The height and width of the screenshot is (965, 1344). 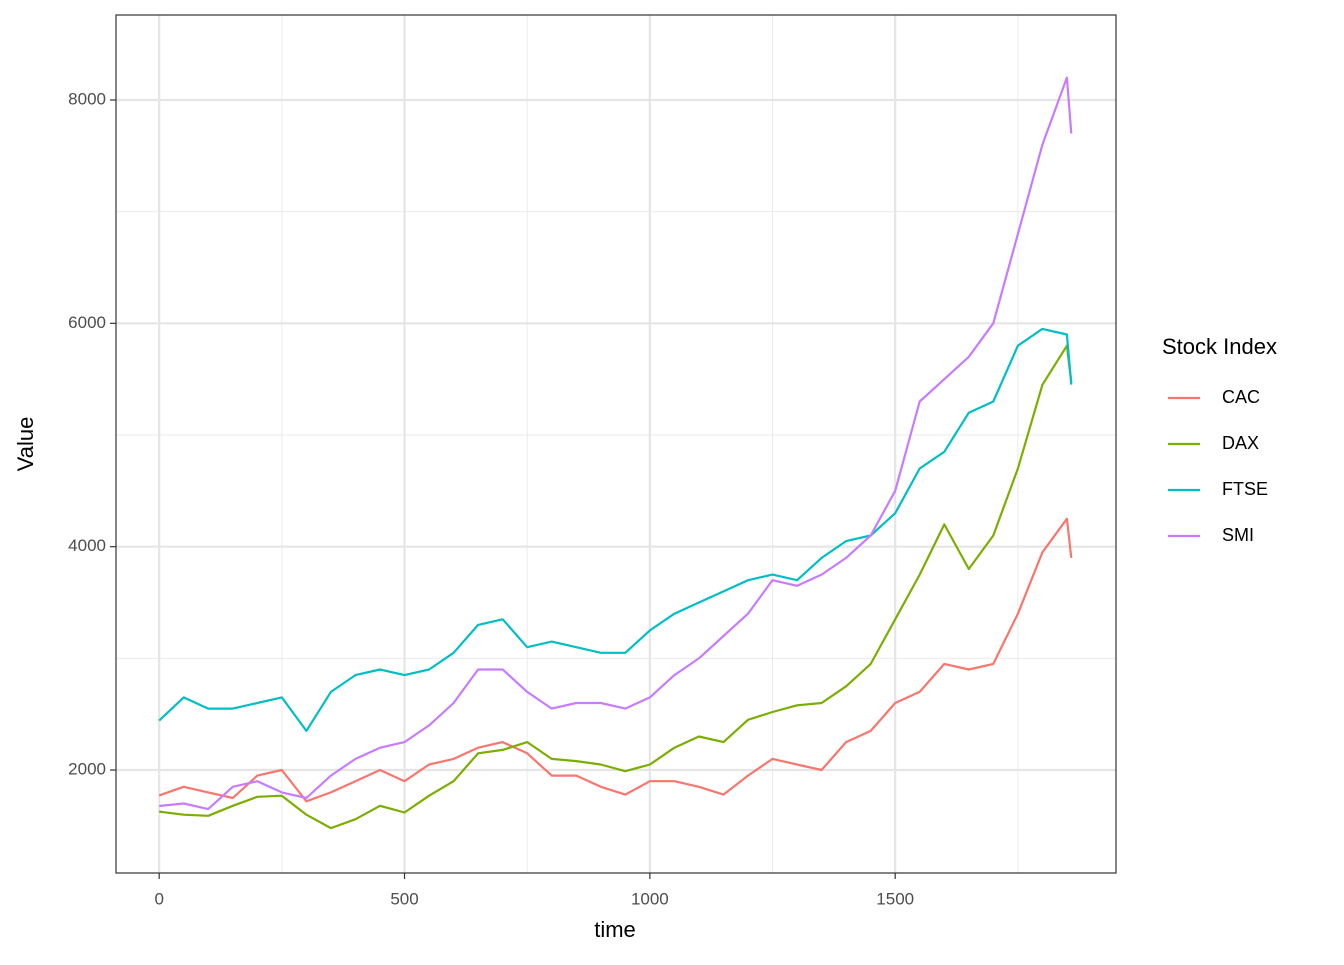 I want to click on legend-label: DAX, so click(x=1240, y=443).